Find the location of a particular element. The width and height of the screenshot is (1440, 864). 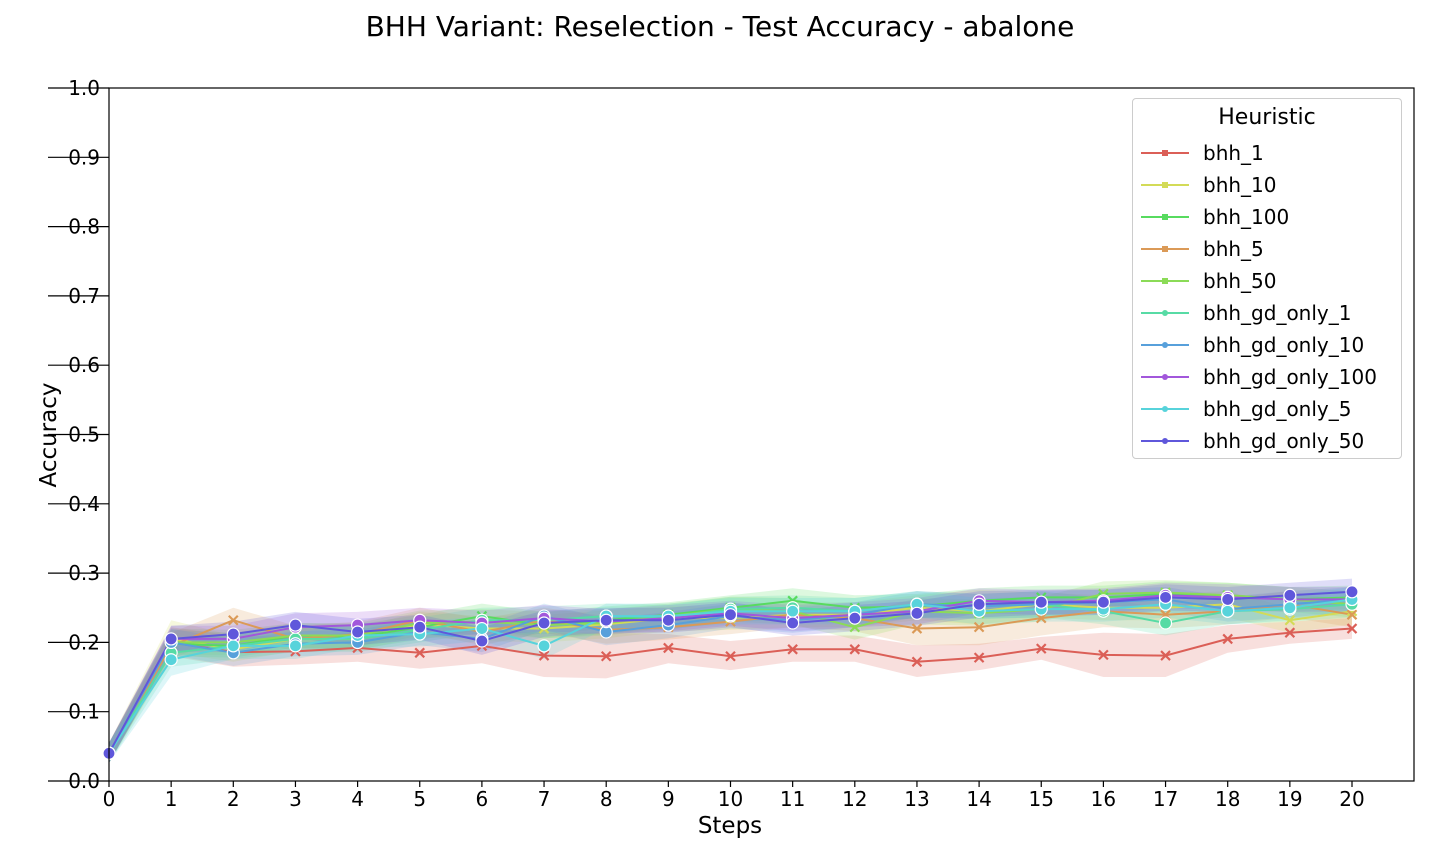

y-tick-label: 0.5 is located at coordinates (84, 435).